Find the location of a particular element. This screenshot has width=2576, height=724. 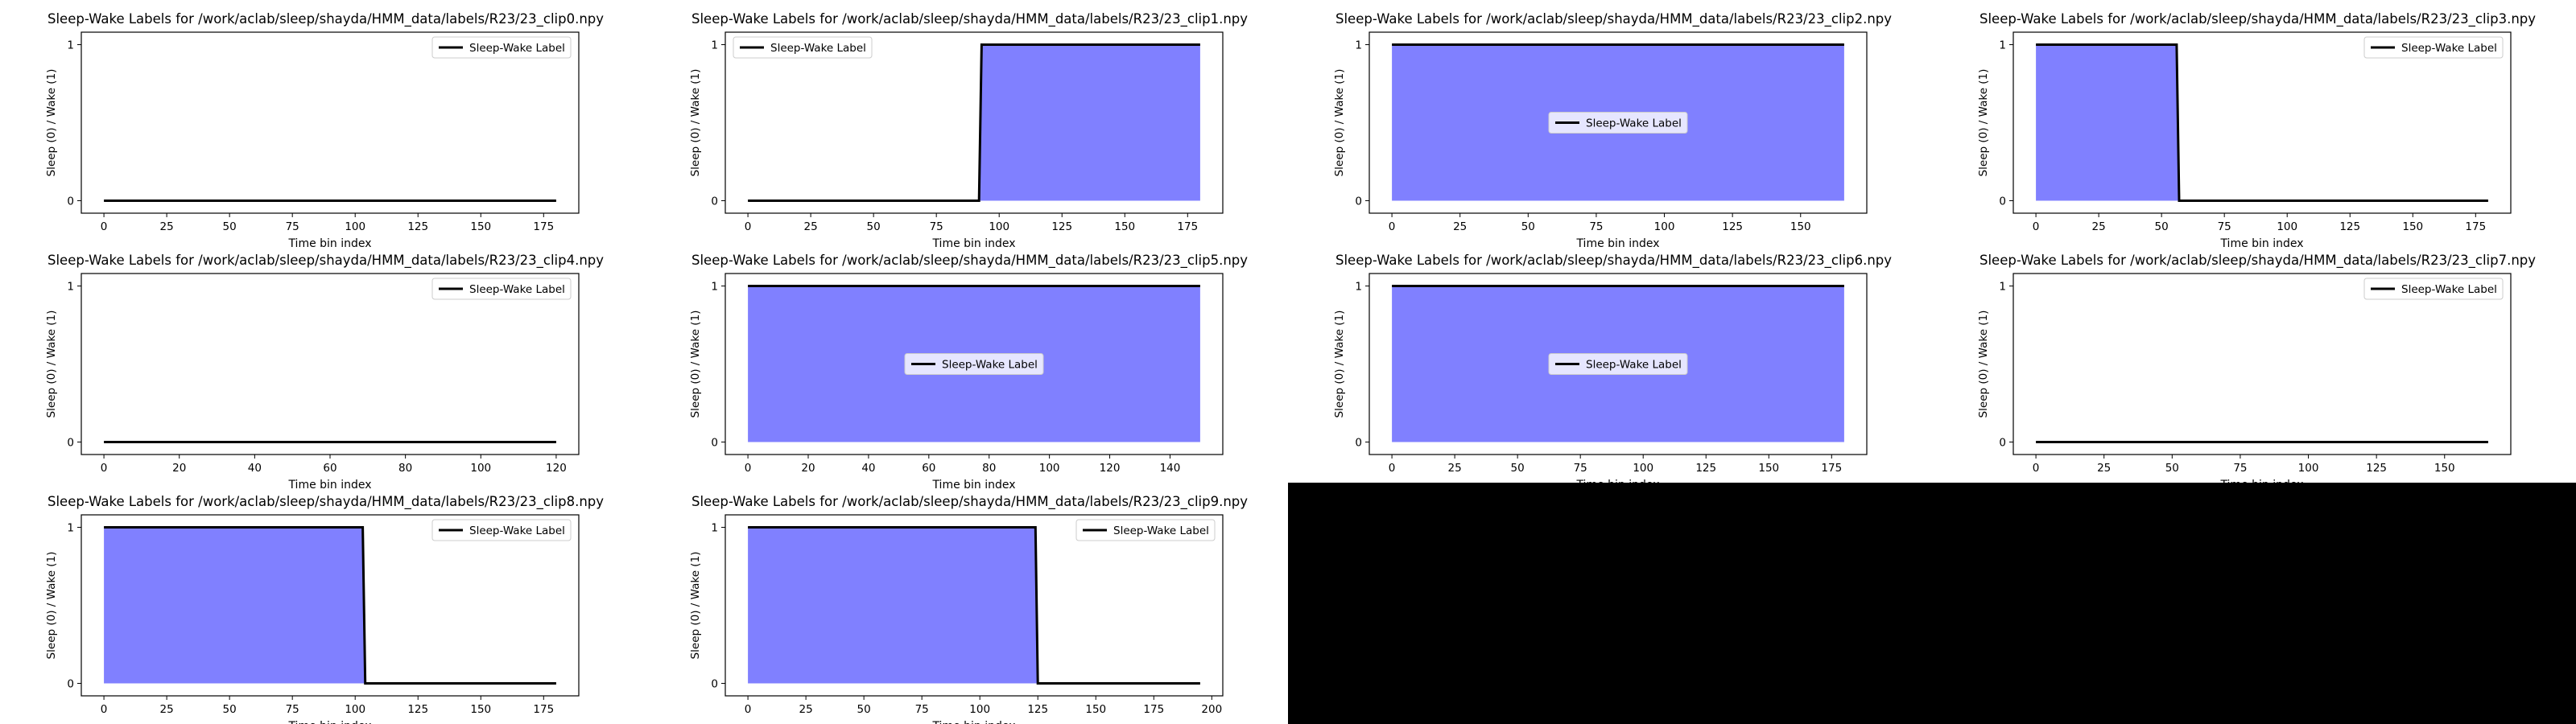

x-tick-label: 200 is located at coordinates (1211, 709).